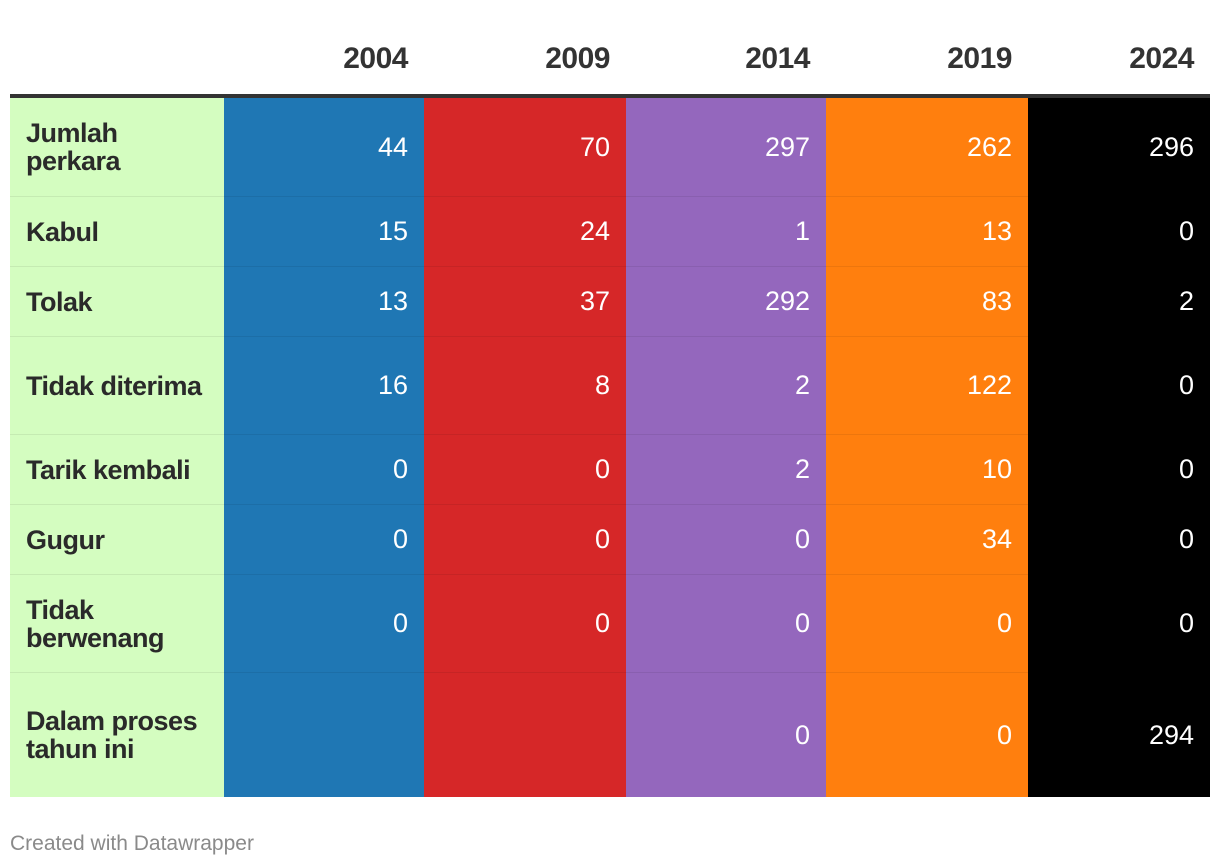  I want to click on table-row: Tarik kembali 0 0 2 10 0, so click(610, 469).